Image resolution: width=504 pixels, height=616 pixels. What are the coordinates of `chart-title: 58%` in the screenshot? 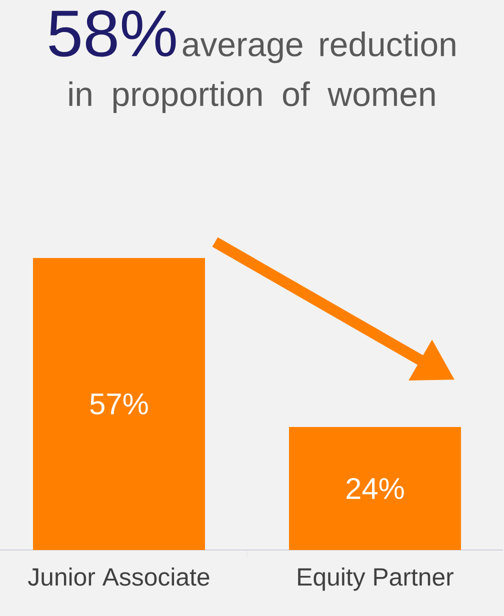 It's located at (112, 33).